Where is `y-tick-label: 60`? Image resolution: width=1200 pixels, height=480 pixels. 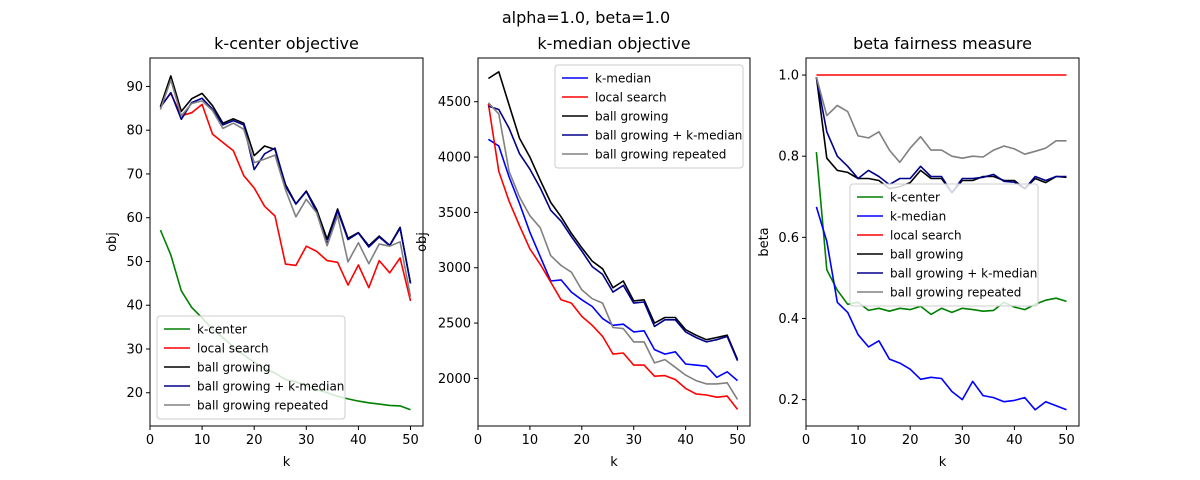 y-tick-label: 60 is located at coordinates (134, 218).